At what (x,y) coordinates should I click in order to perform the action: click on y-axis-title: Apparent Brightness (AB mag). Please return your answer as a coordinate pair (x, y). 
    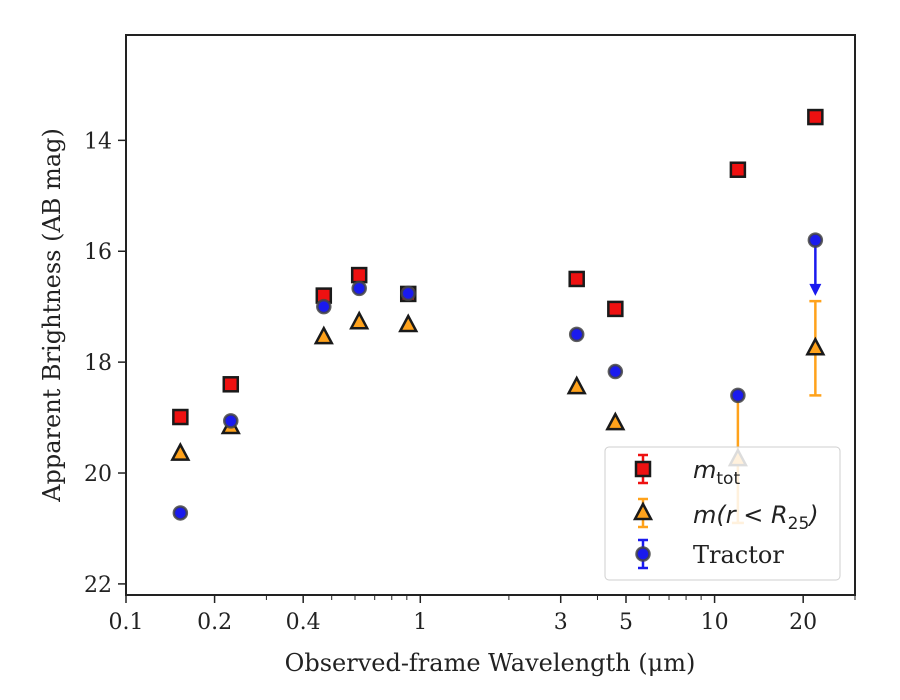
    Looking at the image, I should click on (52, 315).